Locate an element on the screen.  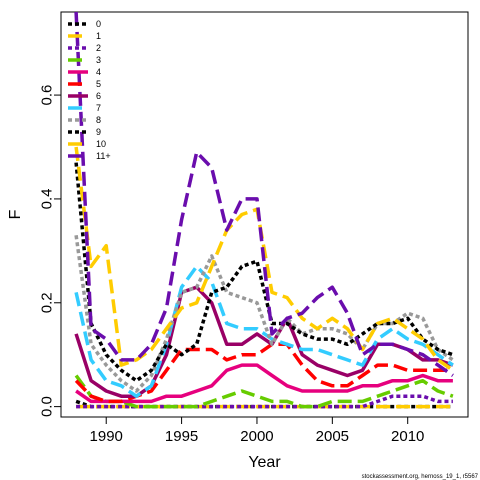
legend-label: 3 is located at coordinates (98, 60).